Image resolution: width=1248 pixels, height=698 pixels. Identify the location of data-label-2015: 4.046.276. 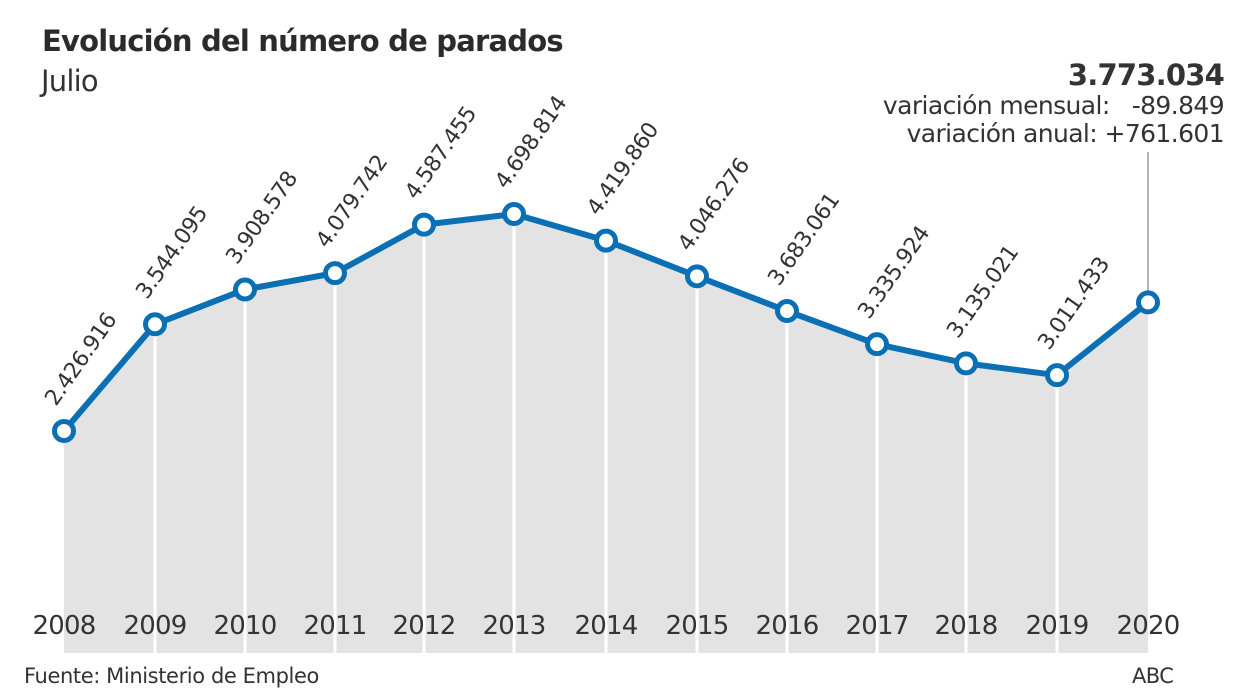
(714, 205).